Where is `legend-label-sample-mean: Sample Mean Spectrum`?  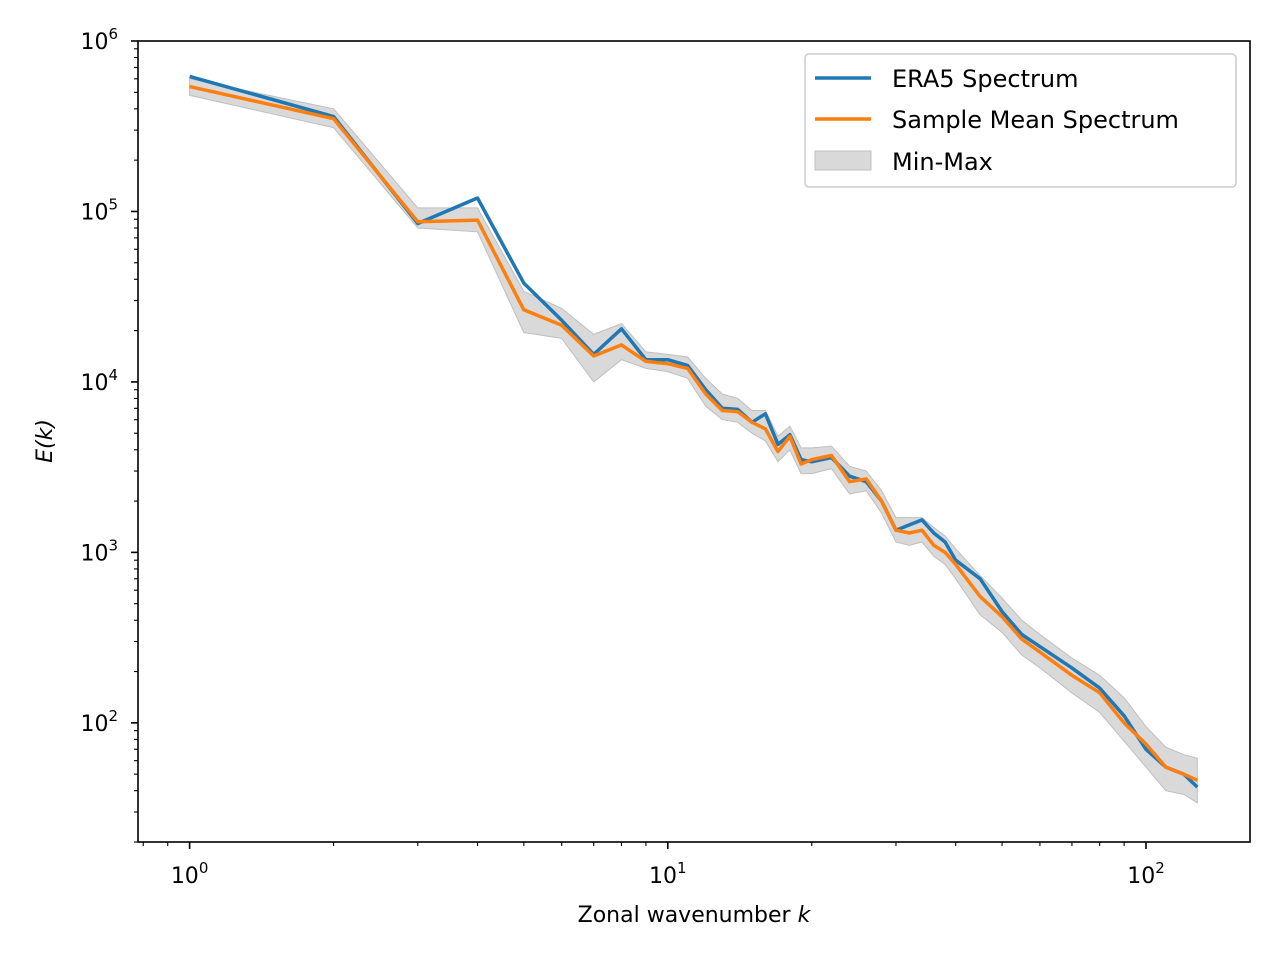 legend-label-sample-mean: Sample Mean Spectrum is located at coordinates (1035, 120).